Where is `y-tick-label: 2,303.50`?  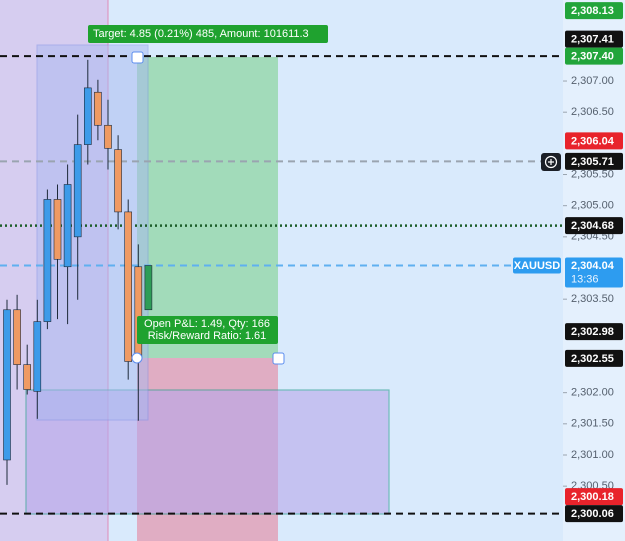 y-tick-label: 2,303.50 is located at coordinates (592, 299).